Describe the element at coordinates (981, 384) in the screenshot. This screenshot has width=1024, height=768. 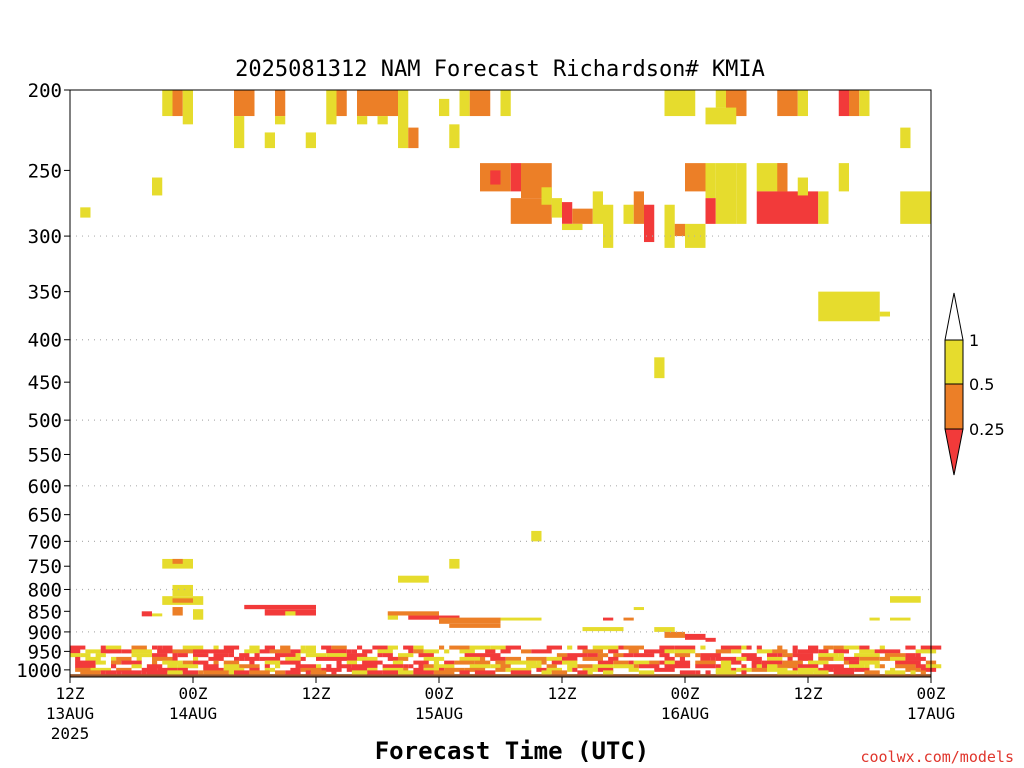
I see `legend-label: 0.5` at that location.